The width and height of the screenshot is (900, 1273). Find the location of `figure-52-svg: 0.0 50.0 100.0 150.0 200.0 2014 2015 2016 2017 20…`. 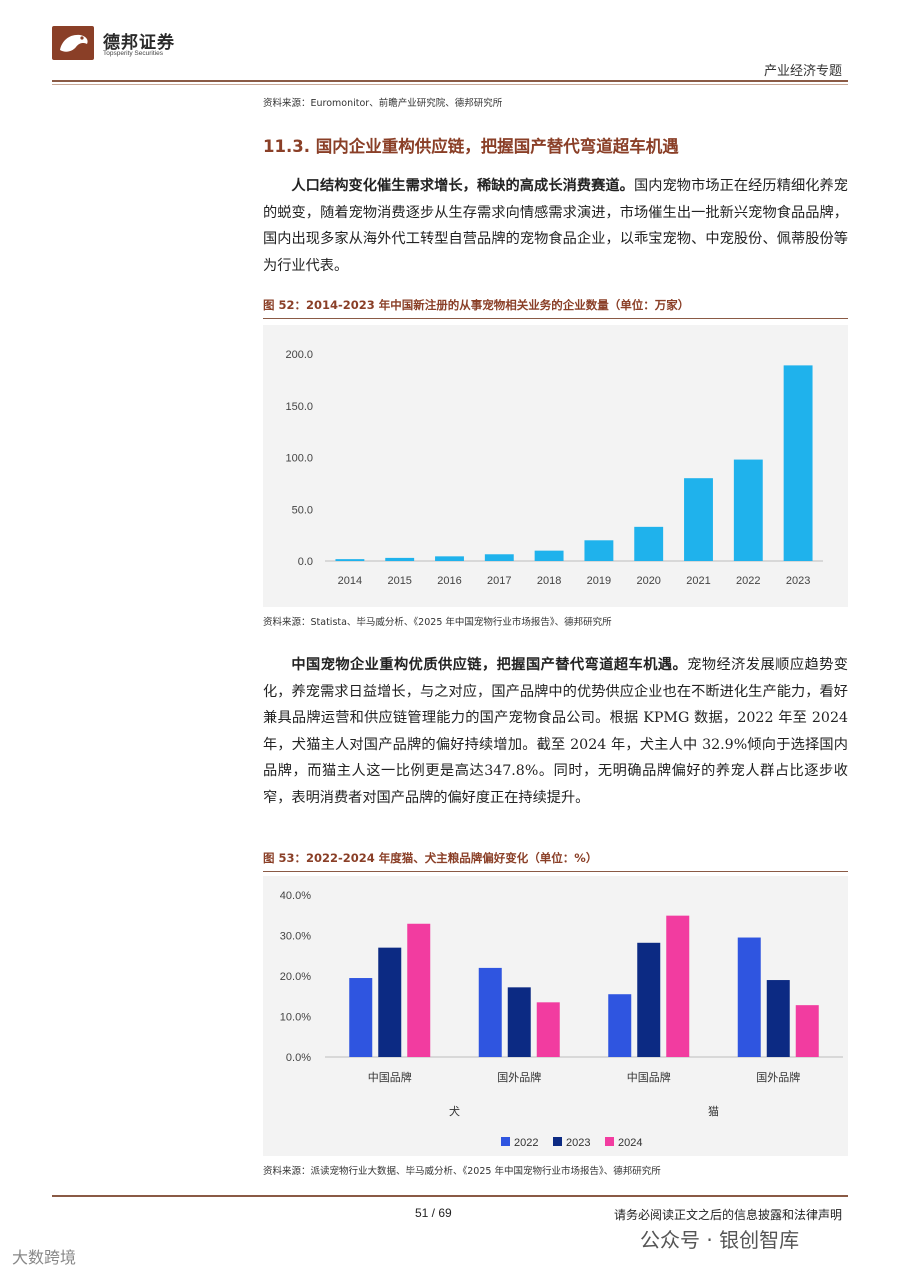

figure-52-svg: 0.0 50.0 100.0 150.0 200.0 2014 2015 2016 2017 20… is located at coordinates (554, 468).